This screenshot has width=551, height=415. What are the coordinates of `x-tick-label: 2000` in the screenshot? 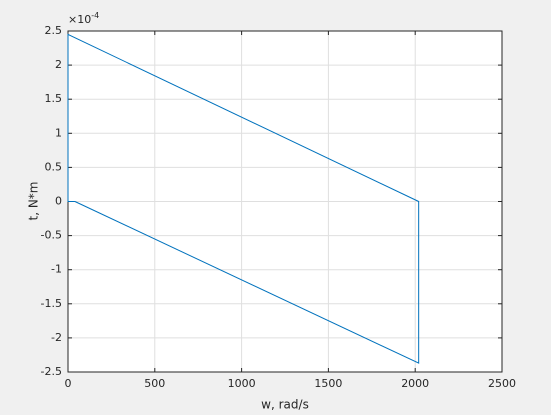 It's located at (415, 383).